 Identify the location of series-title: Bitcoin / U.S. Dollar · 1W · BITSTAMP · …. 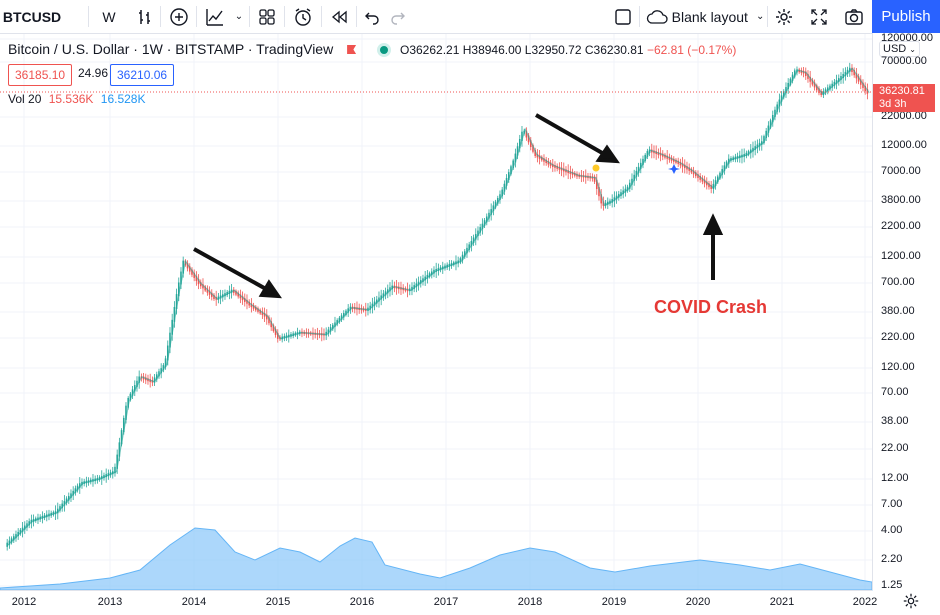
(198, 49).